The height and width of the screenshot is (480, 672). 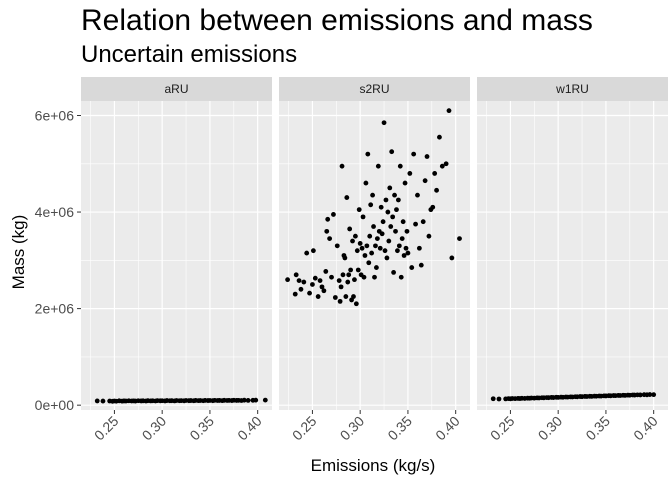 What do you see at coordinates (373, 465) in the screenshot?
I see `x-axis-title: Emissions (kg/s)` at bounding box center [373, 465].